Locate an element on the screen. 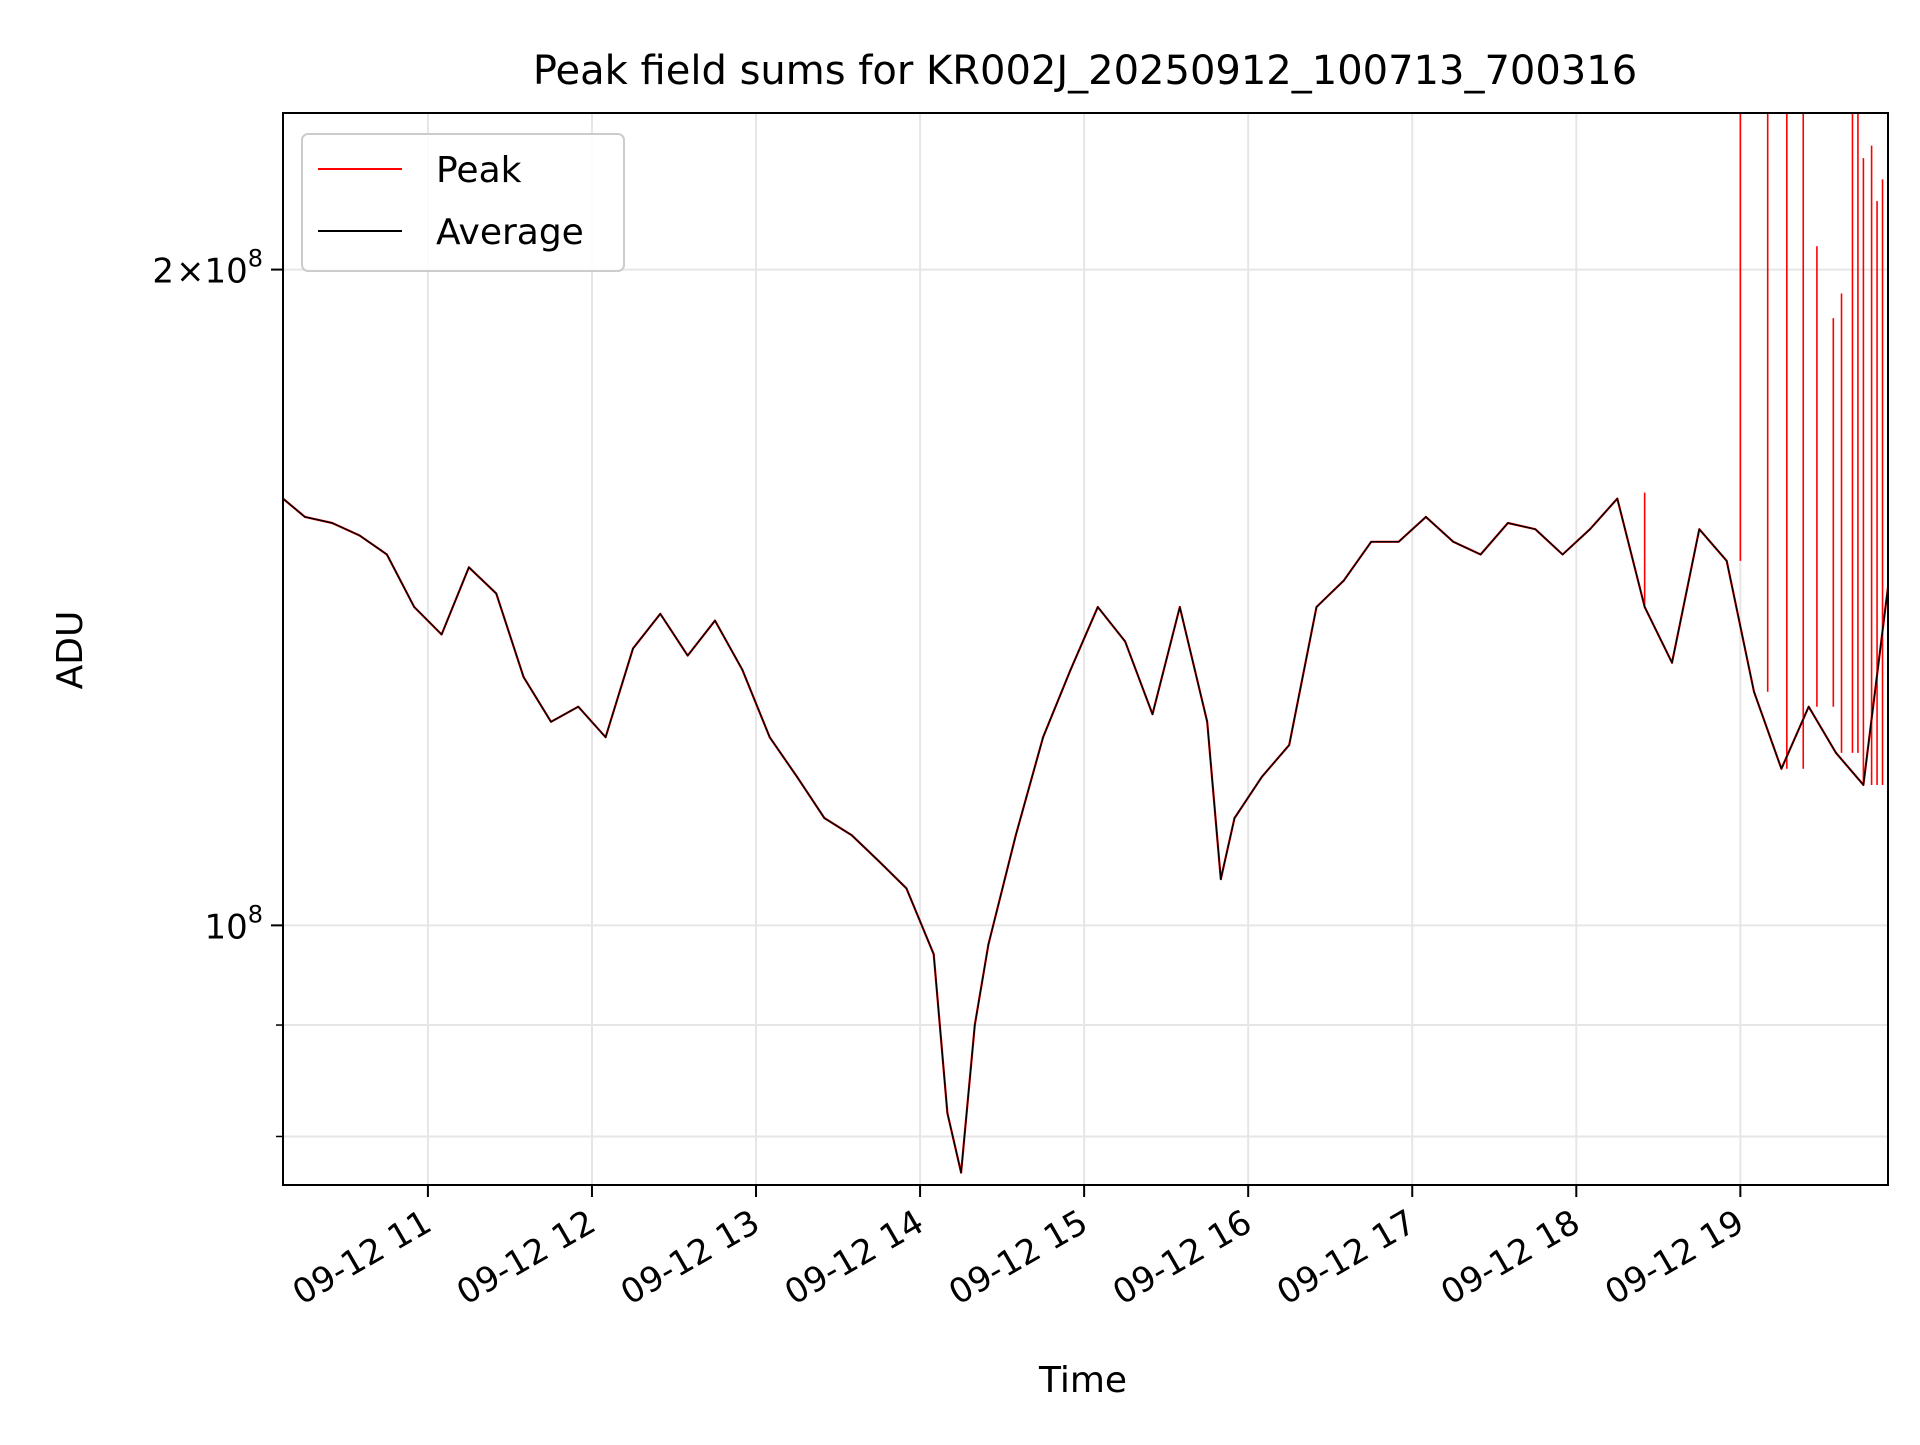  x-axis-label: Time is located at coordinates (1082, 1380).